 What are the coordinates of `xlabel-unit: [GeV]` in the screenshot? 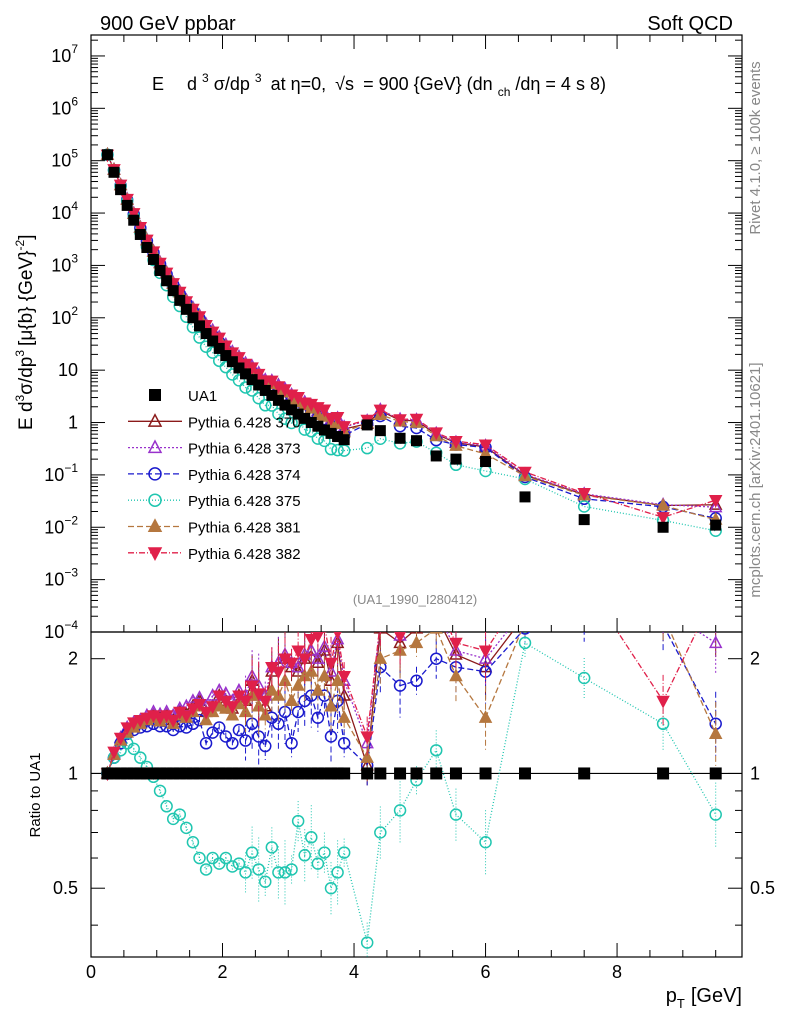 It's located at (716, 996).